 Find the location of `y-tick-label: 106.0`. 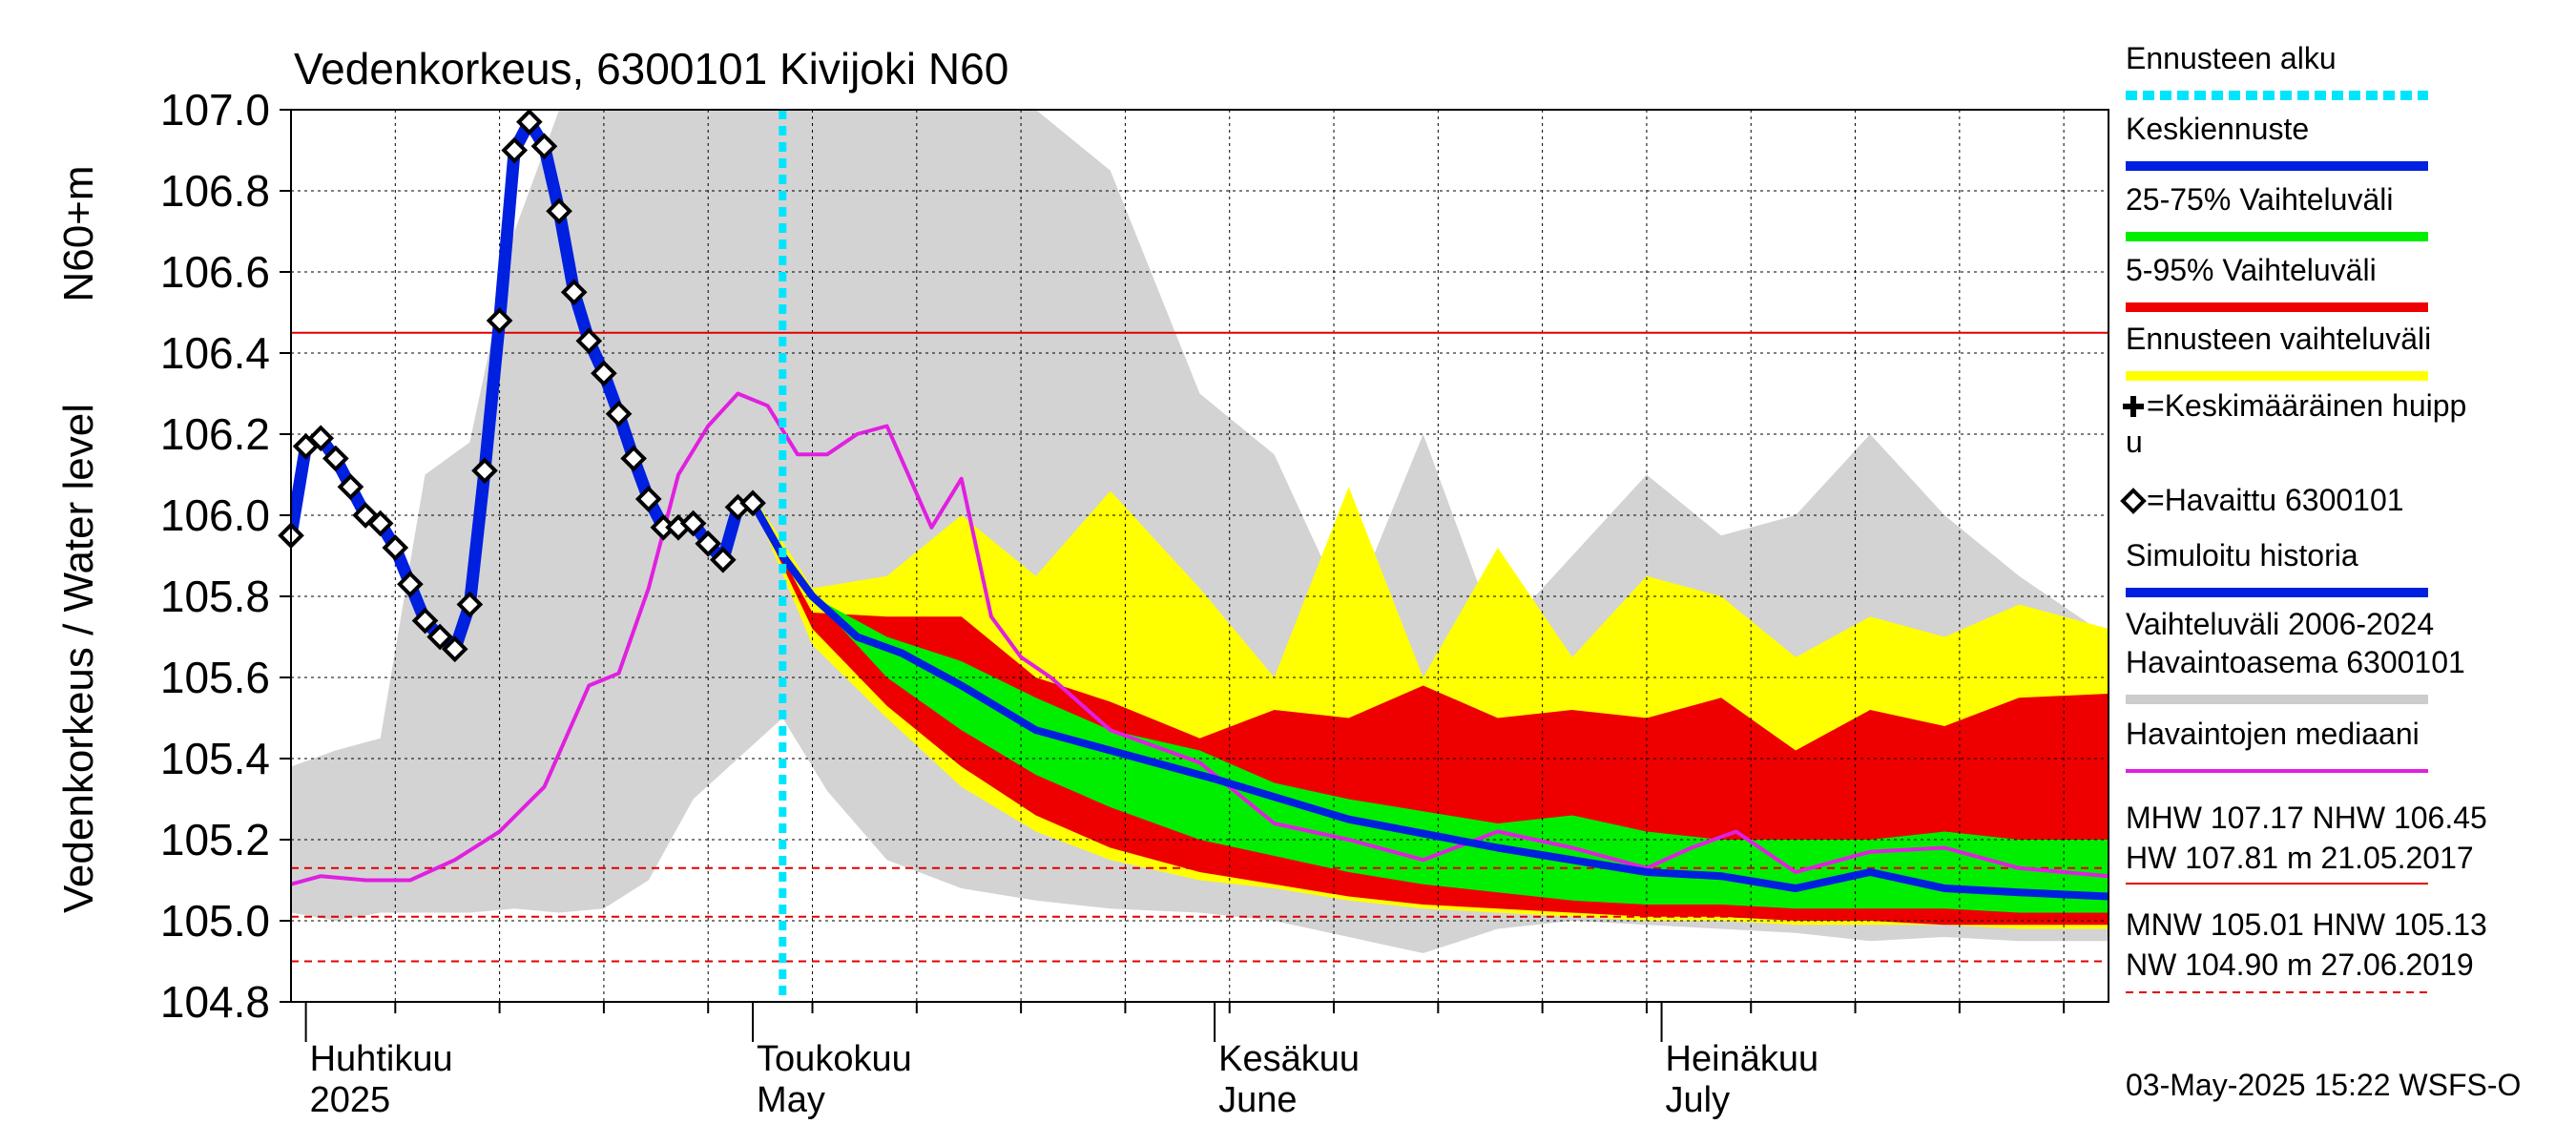

y-tick-label: 106.0 is located at coordinates (215, 515).